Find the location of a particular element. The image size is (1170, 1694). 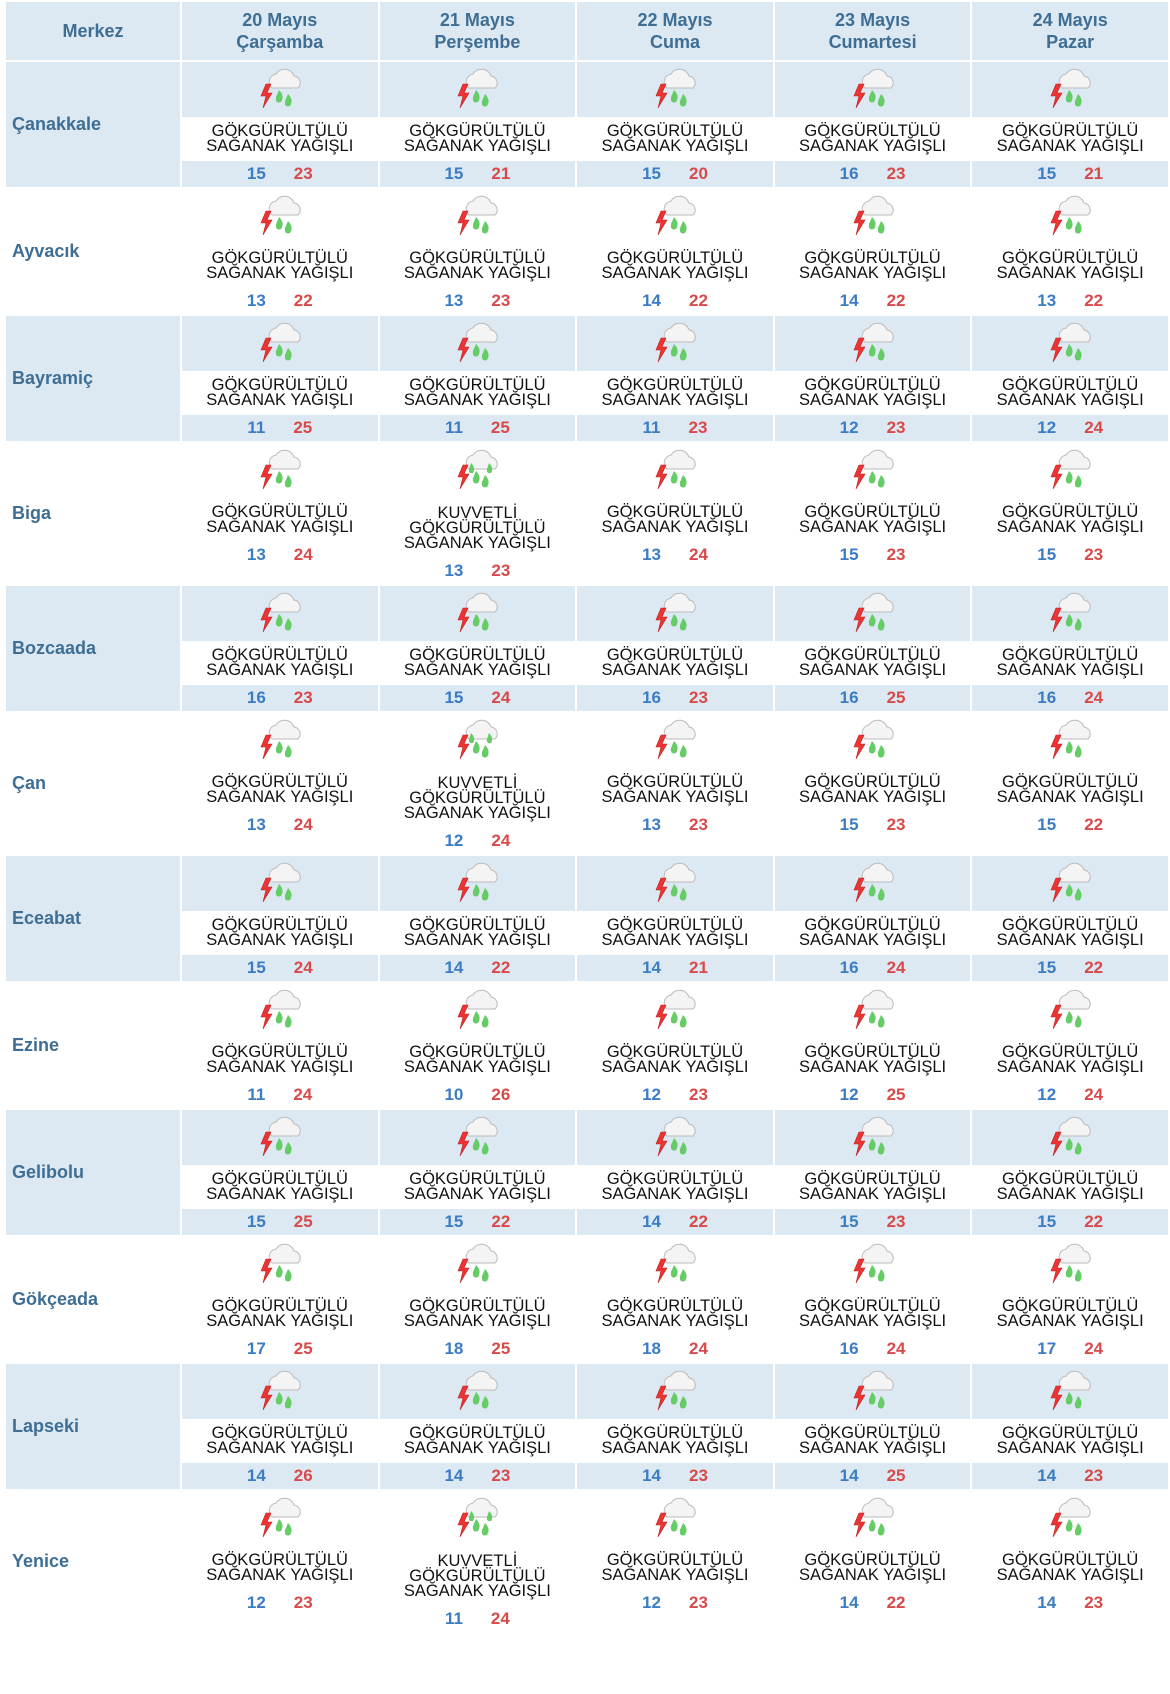

day-weekday: Cumartesi is located at coordinates (872, 42).